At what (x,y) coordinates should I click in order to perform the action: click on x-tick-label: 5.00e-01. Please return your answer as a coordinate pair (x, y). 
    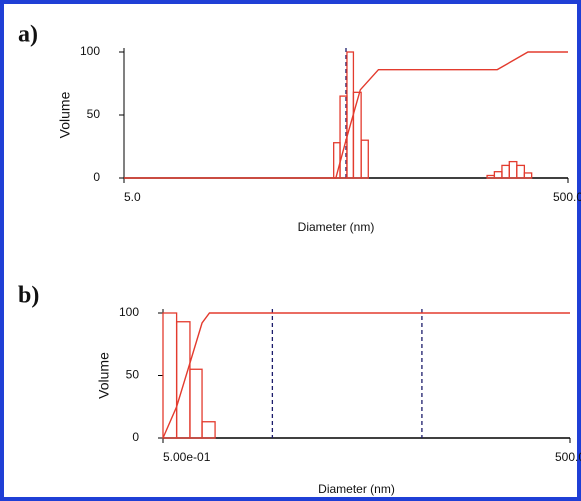
    Looking at the image, I should click on (187, 457).